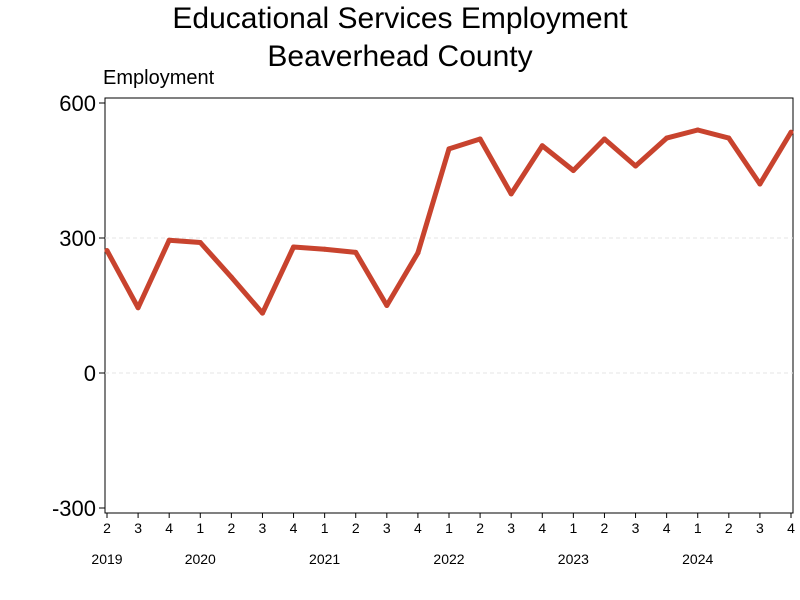  What do you see at coordinates (400, 56) in the screenshot?
I see `chart-subtitle: Beaverhead County` at bounding box center [400, 56].